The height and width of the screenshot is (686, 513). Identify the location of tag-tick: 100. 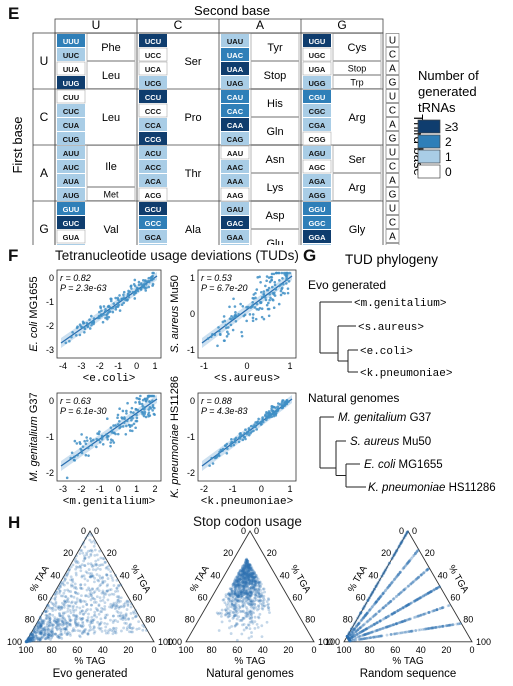
(25, 650).